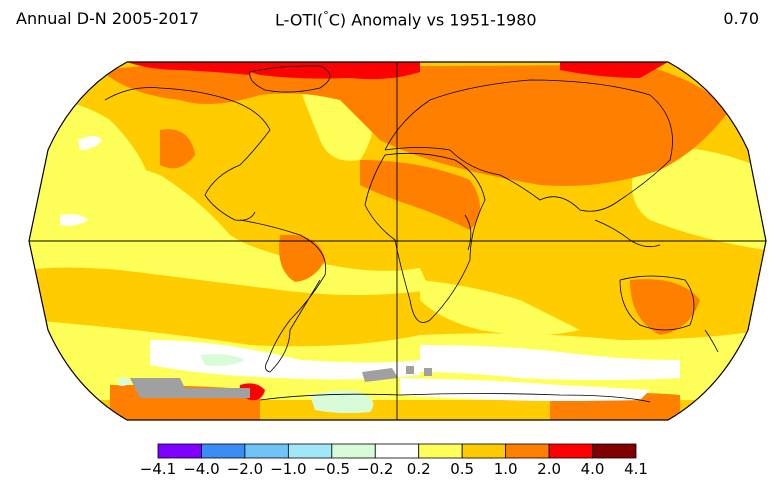 The image size is (774, 488). What do you see at coordinates (290, 79) in the screenshot?
I see `coast-greenland` at bounding box center [290, 79].